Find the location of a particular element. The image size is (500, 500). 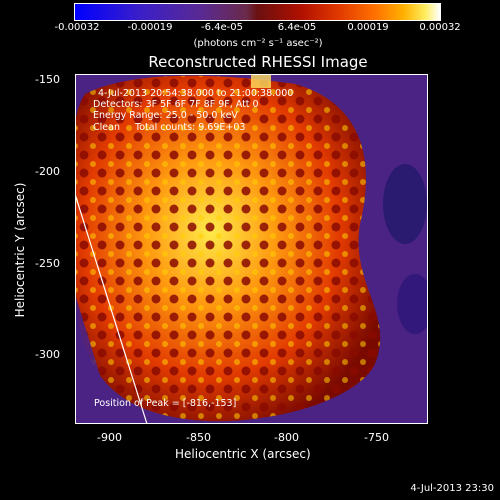

x-tick-label: -750 is located at coordinates (376, 437).